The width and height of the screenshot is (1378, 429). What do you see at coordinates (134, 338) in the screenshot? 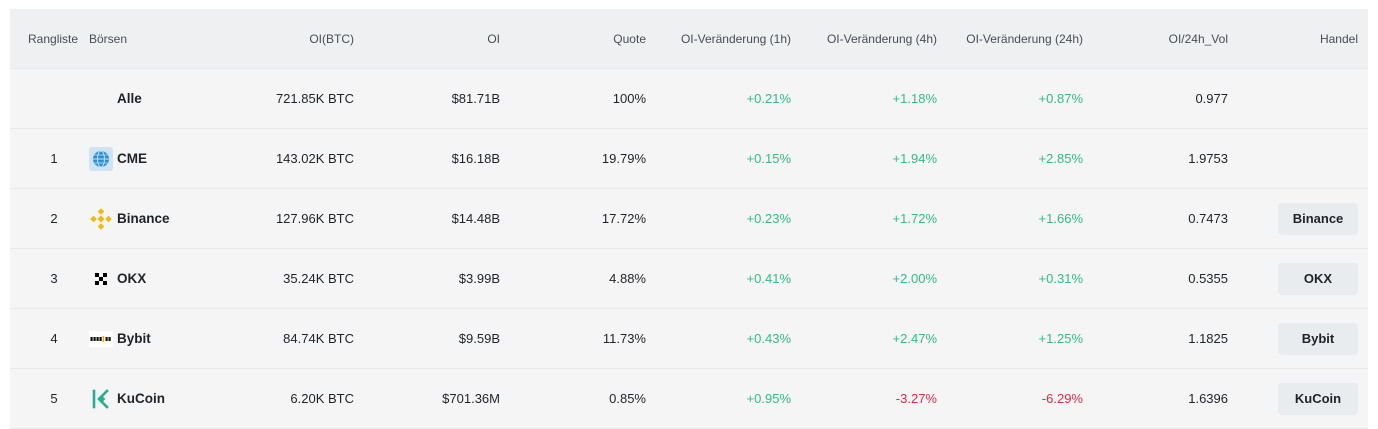
I see `exchange-name: Bybit` at bounding box center [134, 338].